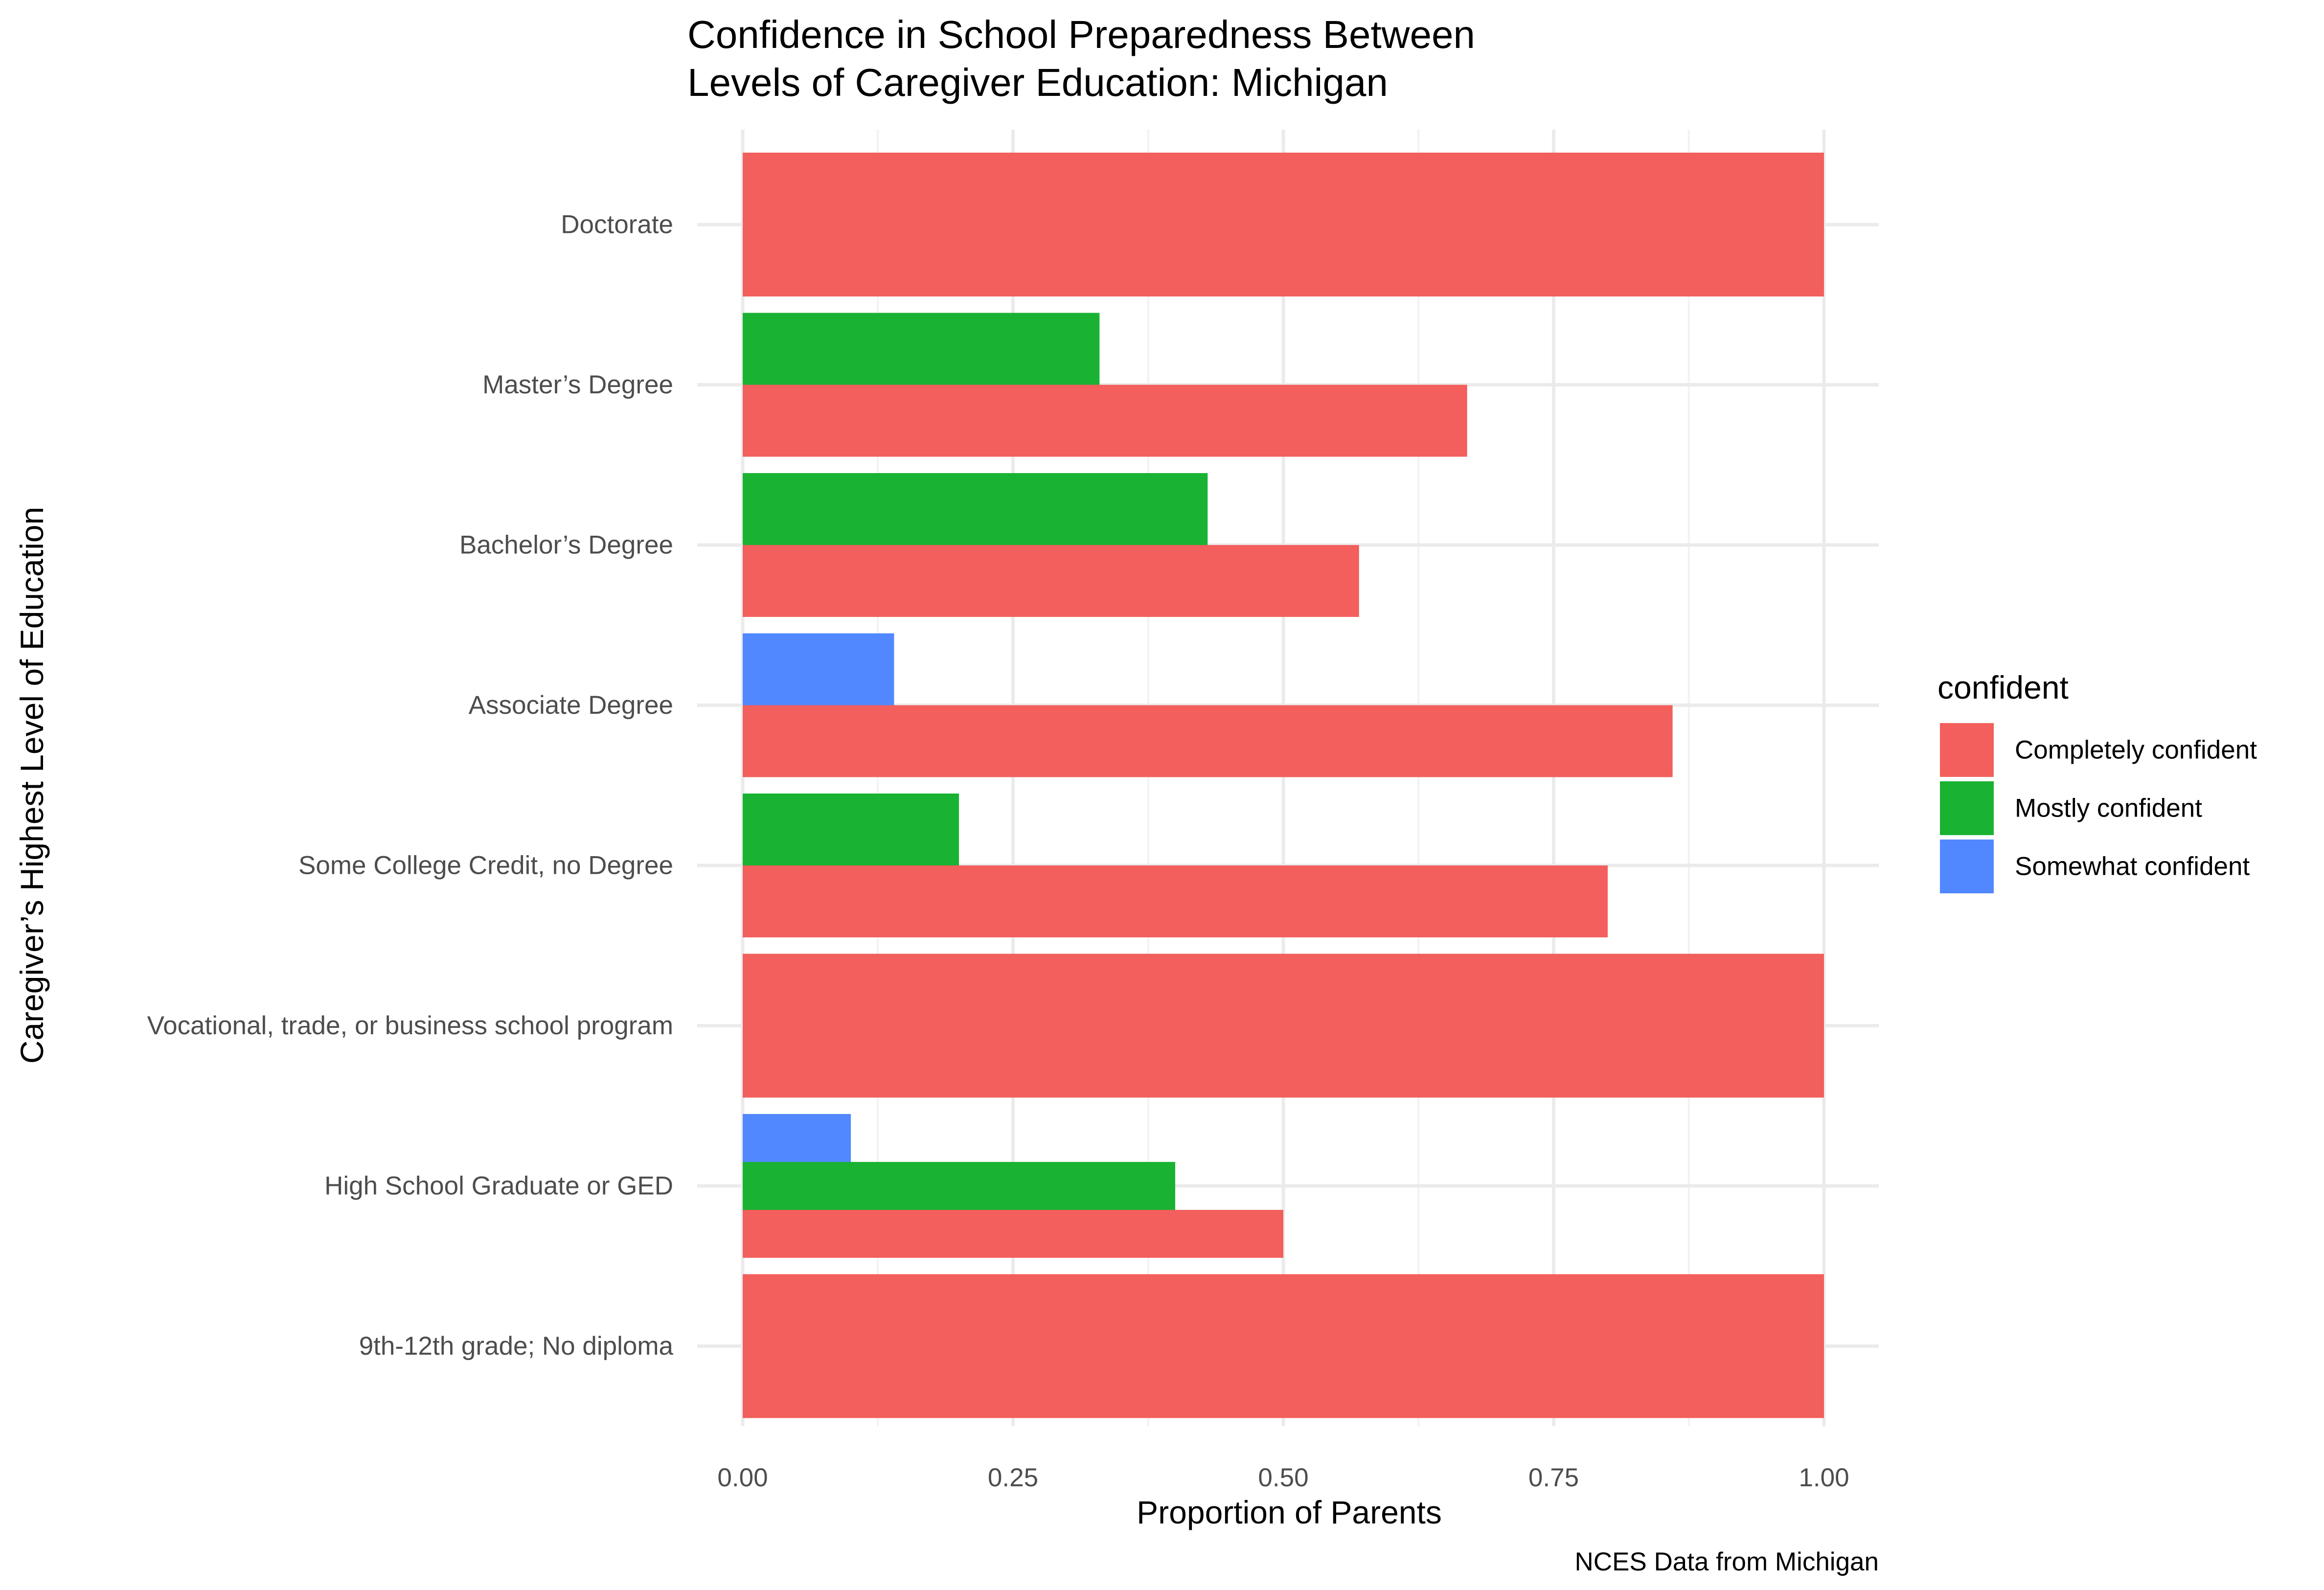 Image resolution: width=2324 pixels, height=1590 pixels. I want to click on legend-label: Mostly confident, so click(2109, 809).